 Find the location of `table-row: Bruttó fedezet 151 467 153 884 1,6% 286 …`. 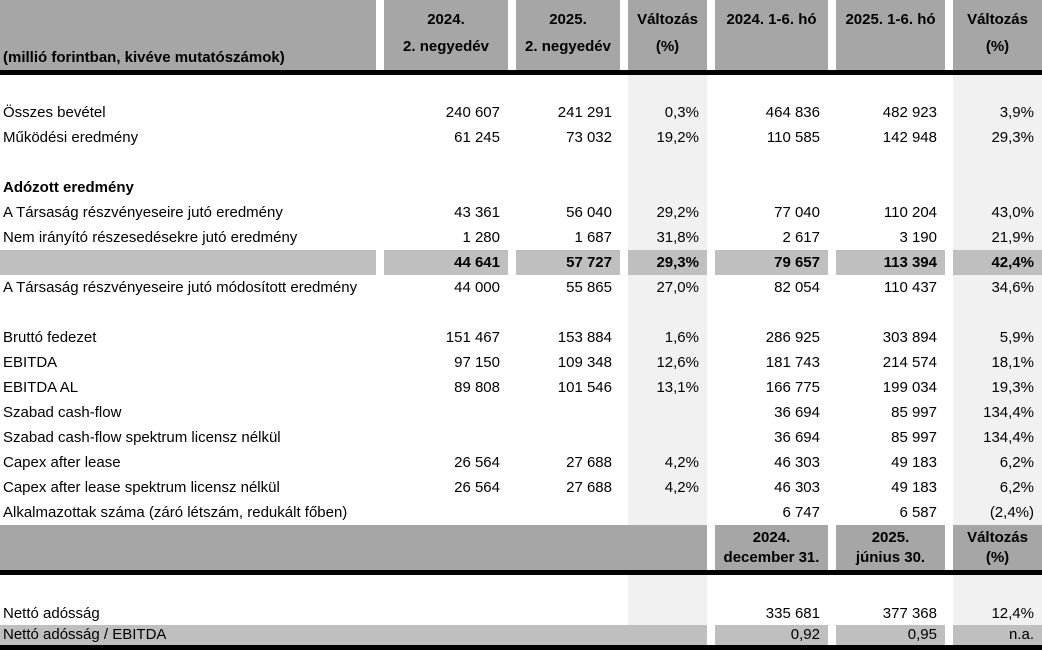

table-row: Bruttó fedezet 151 467 153 884 1,6% 286 … is located at coordinates (521, 337).